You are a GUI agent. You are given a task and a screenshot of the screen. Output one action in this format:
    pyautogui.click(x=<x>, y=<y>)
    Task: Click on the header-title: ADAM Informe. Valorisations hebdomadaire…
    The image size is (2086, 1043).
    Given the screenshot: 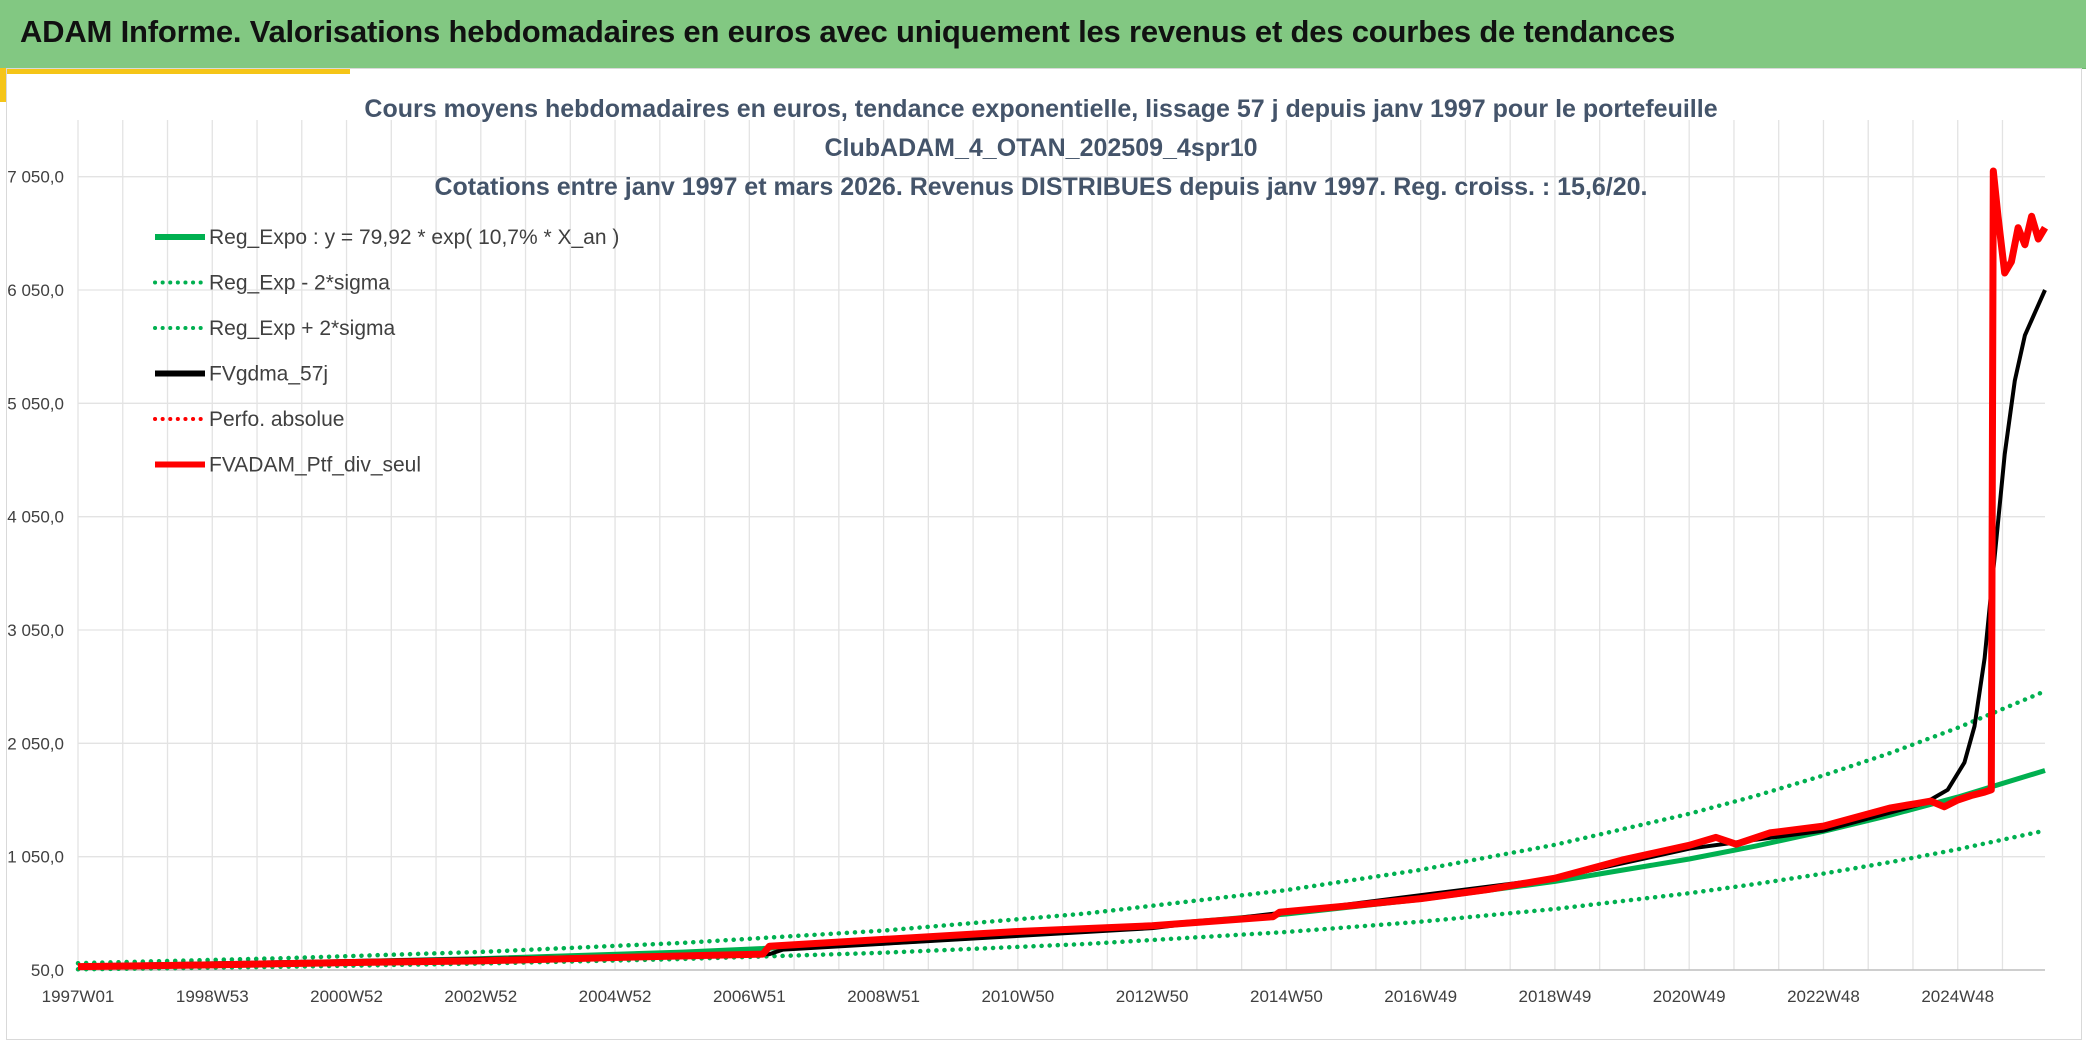 What is the action you would take?
    pyautogui.click(x=848, y=31)
    